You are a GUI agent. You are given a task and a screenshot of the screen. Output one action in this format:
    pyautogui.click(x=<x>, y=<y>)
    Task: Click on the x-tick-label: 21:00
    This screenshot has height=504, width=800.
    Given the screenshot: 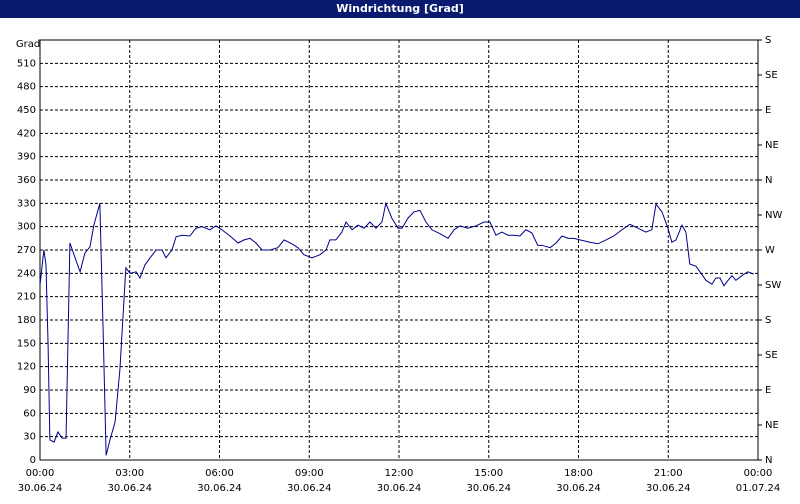 What is the action you would take?
    pyautogui.click(x=668, y=473)
    